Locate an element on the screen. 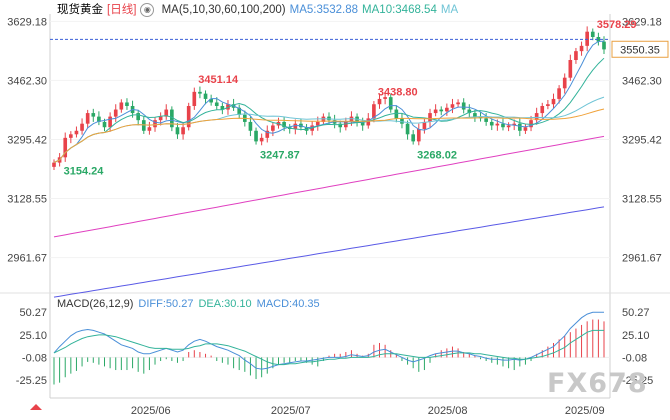 Image resolution: width=670 pixels, height=420 pixels. ma-params: MA(5,10,30,60,100,200) is located at coordinates (223, 10).